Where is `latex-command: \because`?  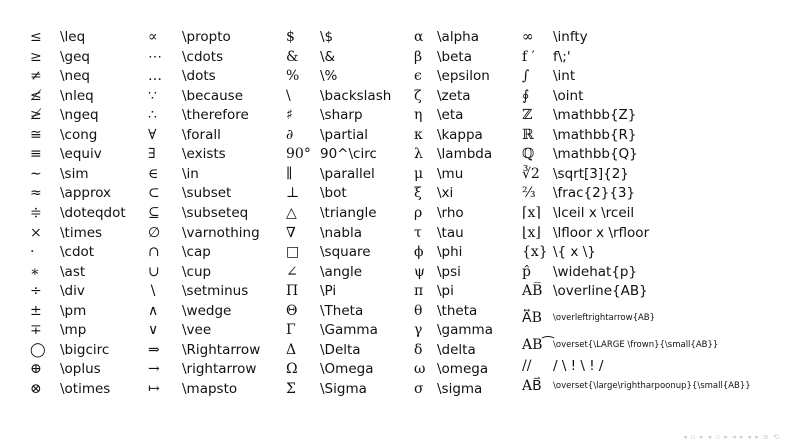 latex-command: \because is located at coordinates (213, 95).